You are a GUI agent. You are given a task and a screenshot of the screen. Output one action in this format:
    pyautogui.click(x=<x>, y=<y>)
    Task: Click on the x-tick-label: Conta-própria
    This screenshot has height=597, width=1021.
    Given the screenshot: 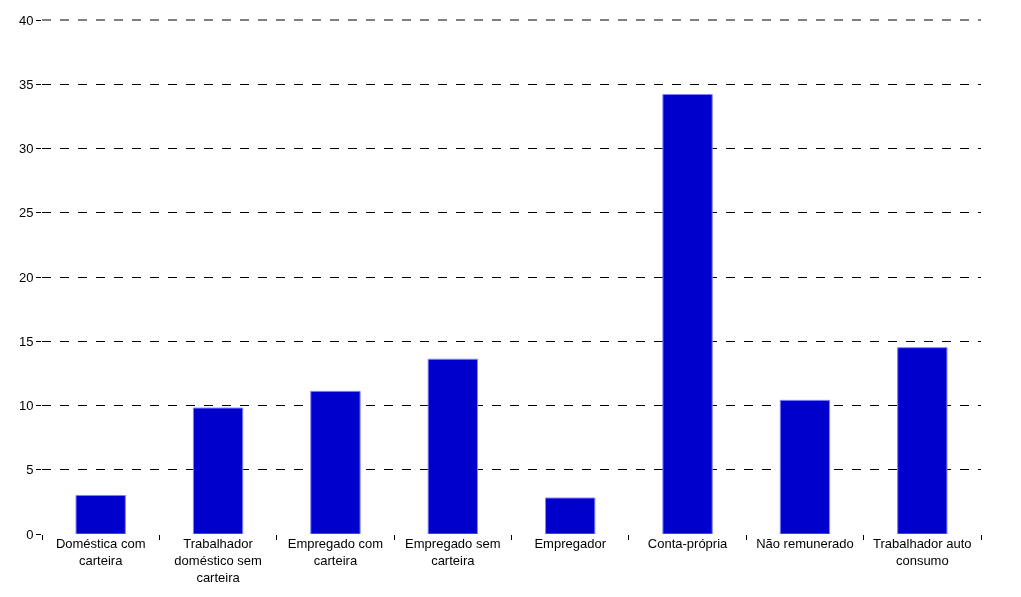 What is the action you would take?
    pyautogui.click(x=688, y=543)
    